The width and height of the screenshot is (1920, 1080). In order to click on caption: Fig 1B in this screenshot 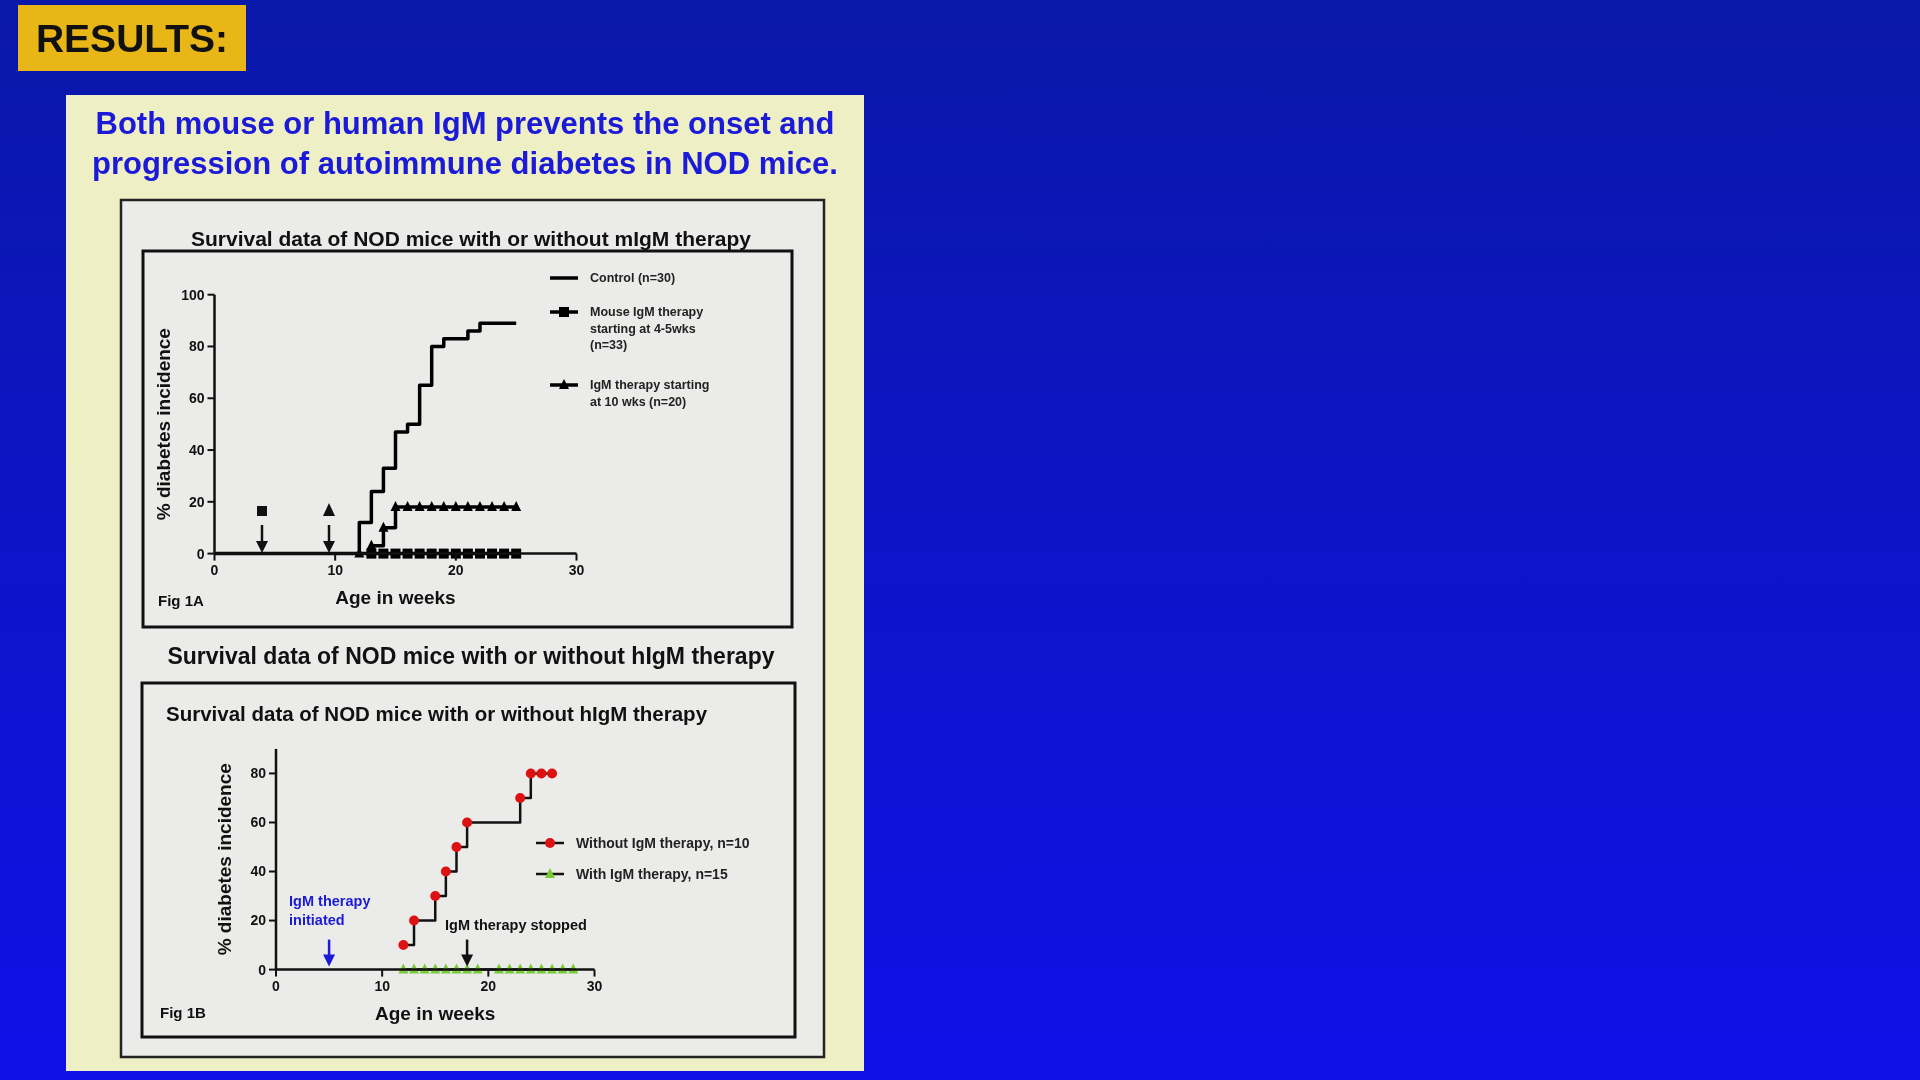, I will do `click(183, 1012)`.